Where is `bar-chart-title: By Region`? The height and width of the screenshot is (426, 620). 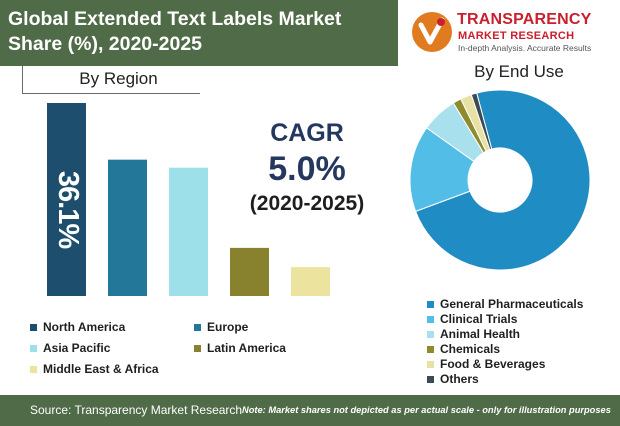
bar-chart-title: By Region is located at coordinates (111, 80).